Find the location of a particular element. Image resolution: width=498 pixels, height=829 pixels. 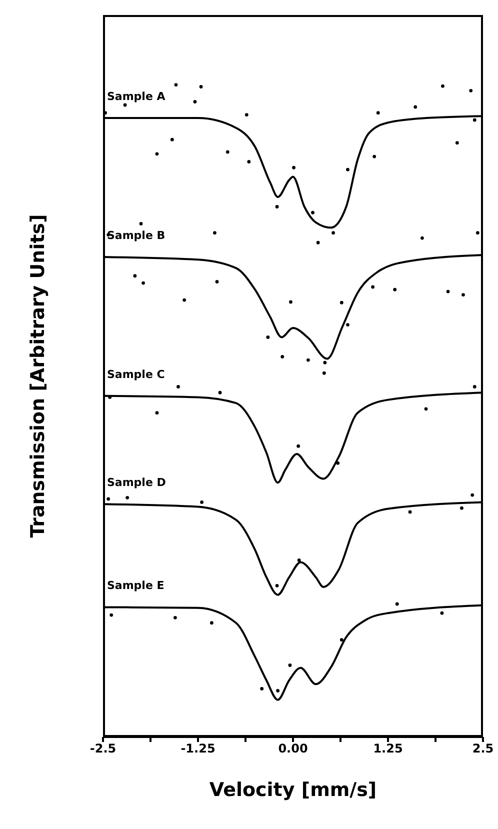

series-label: Sample A is located at coordinates (136, 97).